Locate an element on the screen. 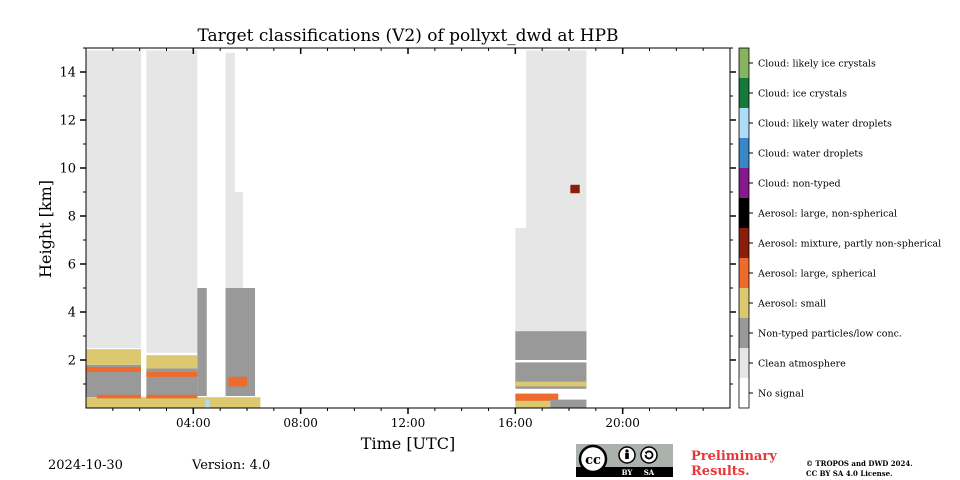 The image size is (960, 480). x-tick-label: 12:00 is located at coordinates (408, 423).